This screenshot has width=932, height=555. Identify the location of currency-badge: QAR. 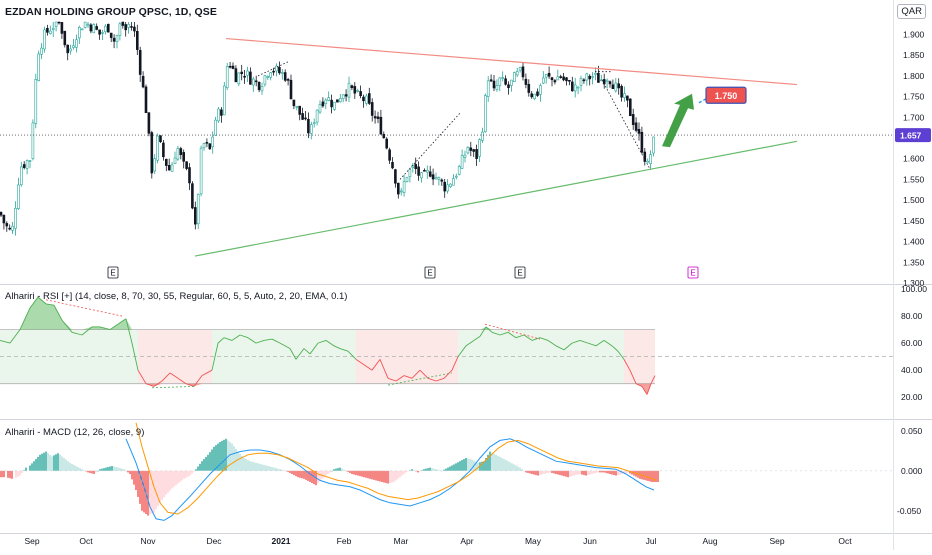
(911, 11).